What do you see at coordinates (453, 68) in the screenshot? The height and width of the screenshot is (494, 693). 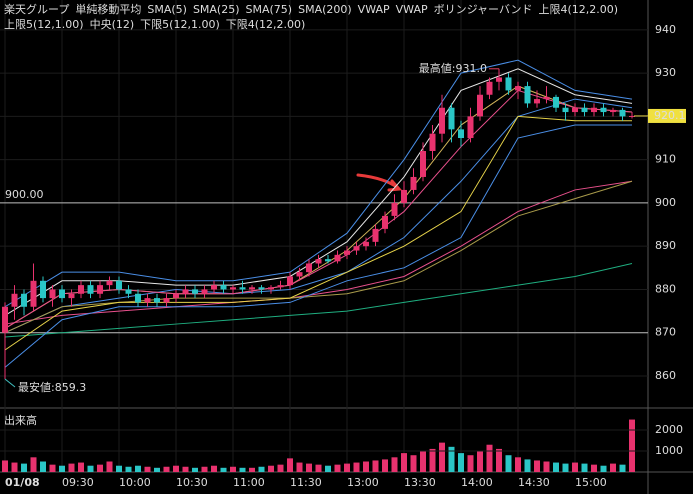 I see `max-label: 最高値:931.0` at bounding box center [453, 68].